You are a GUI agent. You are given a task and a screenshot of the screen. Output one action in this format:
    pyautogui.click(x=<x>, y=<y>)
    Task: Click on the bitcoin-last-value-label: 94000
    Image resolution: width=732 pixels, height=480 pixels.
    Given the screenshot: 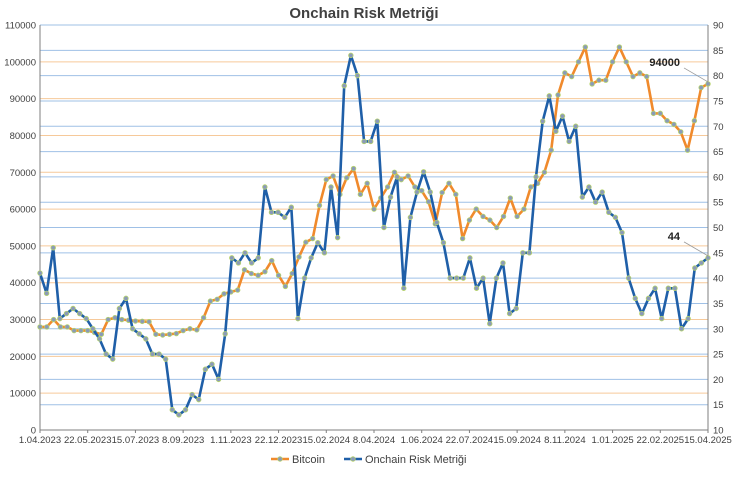 What is the action you would take?
    pyautogui.click(x=664, y=63)
    